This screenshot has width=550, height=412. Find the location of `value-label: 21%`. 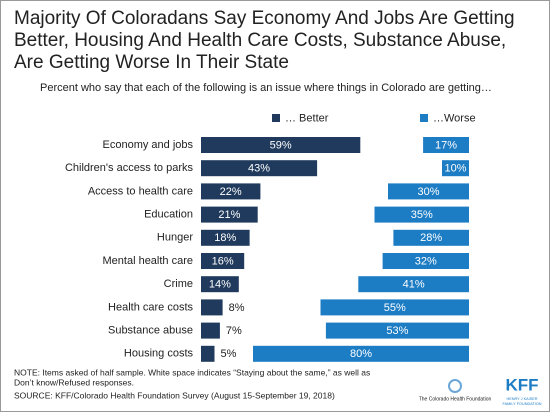

value-label: 21% is located at coordinates (229, 215).